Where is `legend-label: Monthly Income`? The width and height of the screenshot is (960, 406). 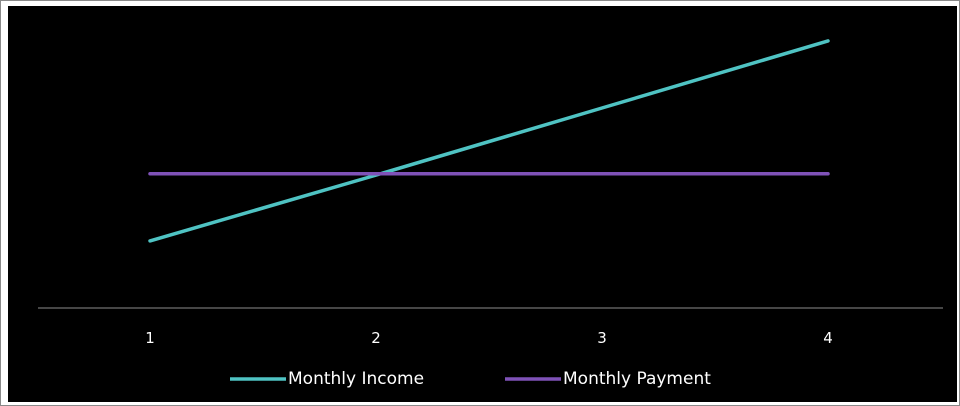
legend-label: Monthly Income is located at coordinates (356, 379).